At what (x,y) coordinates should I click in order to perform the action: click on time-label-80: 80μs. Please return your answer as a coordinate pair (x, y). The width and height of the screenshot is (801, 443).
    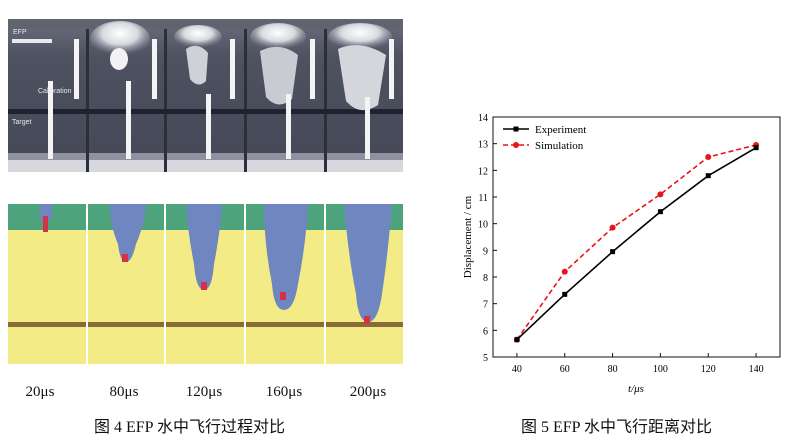
    Looking at the image, I should click on (124, 392).